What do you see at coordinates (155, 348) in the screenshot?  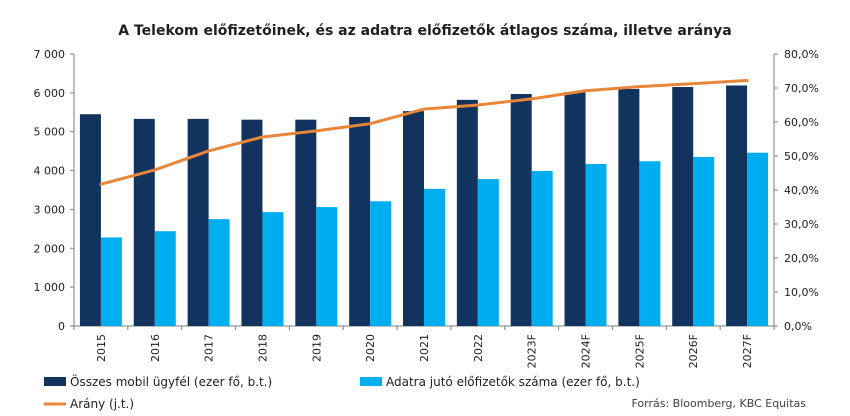 I see `x-tick-label: 2016` at bounding box center [155, 348].